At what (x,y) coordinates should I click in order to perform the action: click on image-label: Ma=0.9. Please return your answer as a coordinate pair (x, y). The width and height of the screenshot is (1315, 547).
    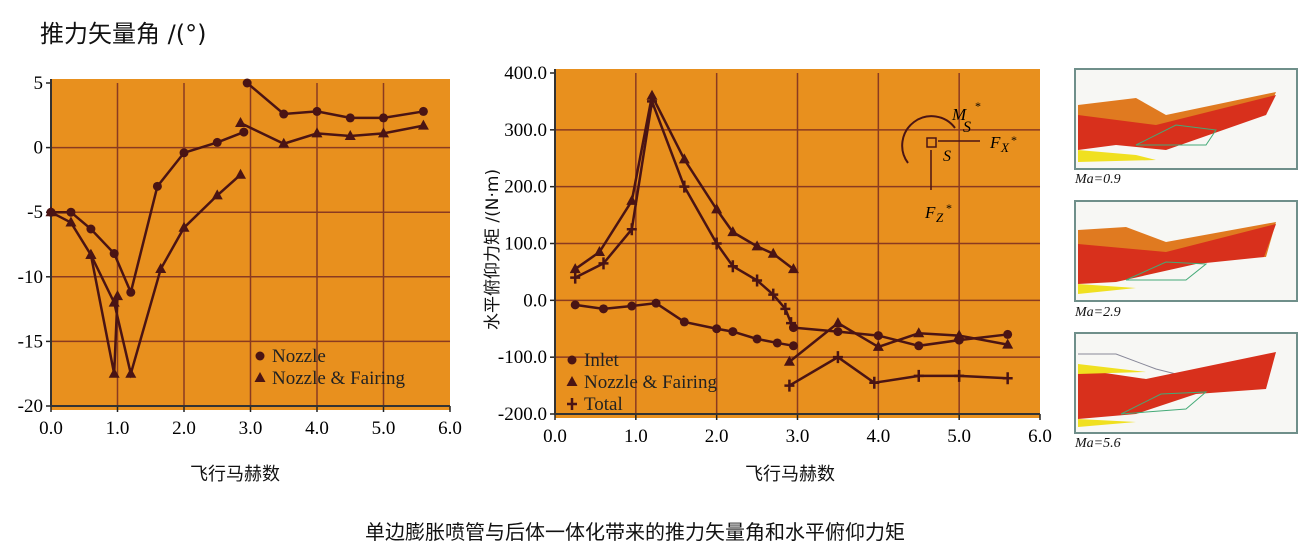
    Looking at the image, I should click on (1098, 179).